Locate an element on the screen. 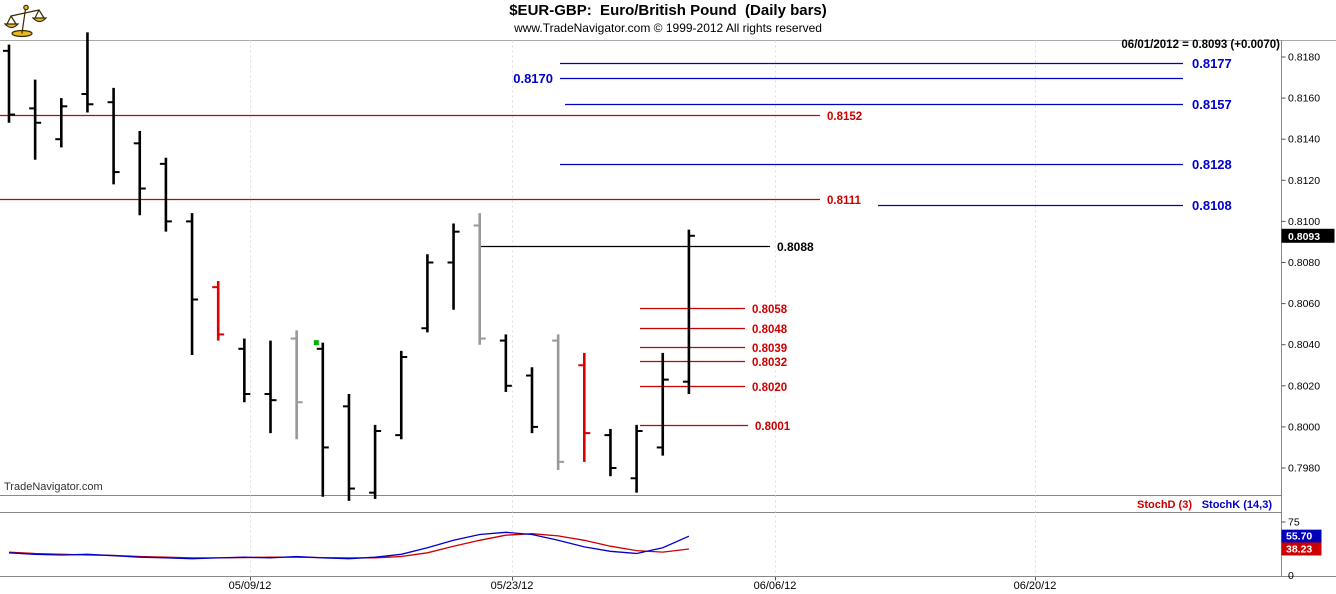  y-axis-label: 0.8080 is located at coordinates (1304, 263).